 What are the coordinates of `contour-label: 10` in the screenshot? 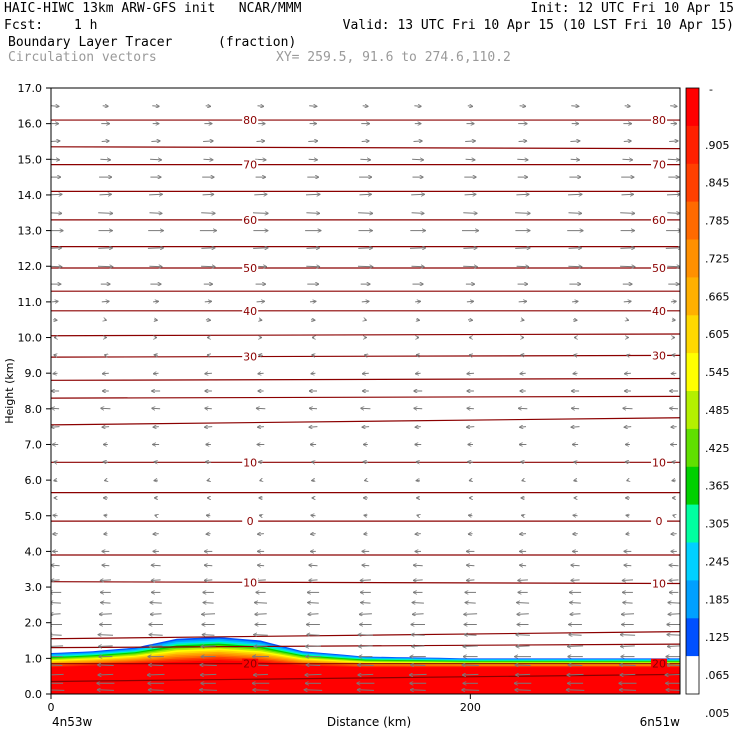 It's located at (250, 582).